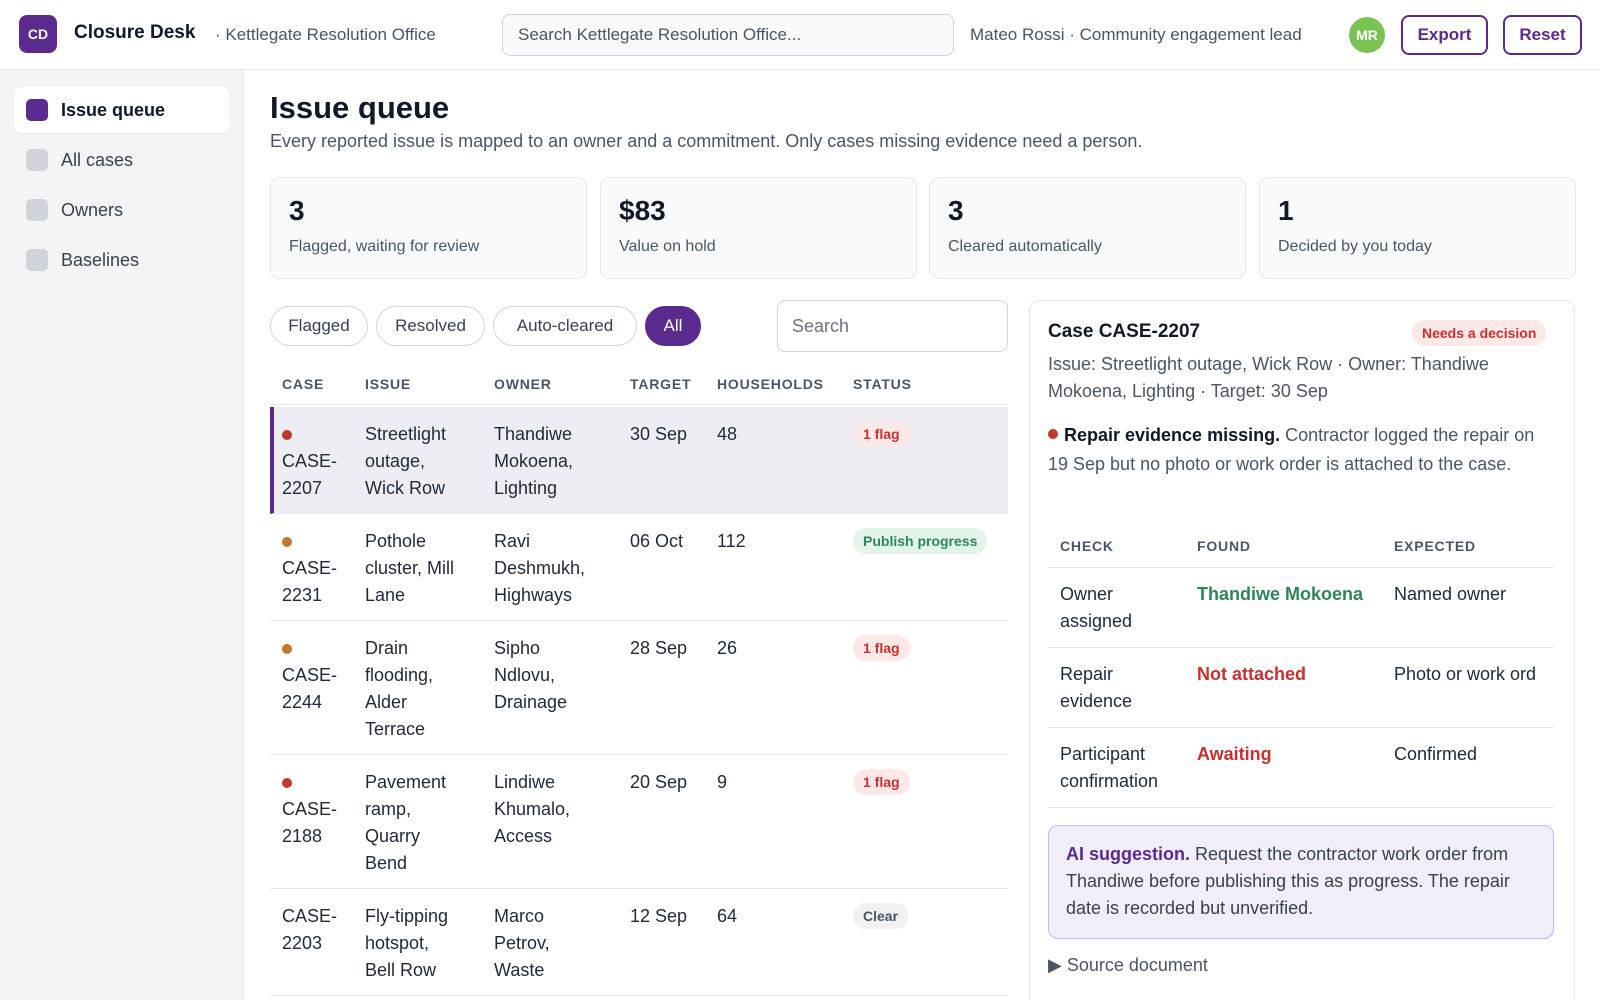 This screenshot has width=1600, height=1000. What do you see at coordinates (881, 916) in the screenshot?
I see `status-badge: Clear` at bounding box center [881, 916].